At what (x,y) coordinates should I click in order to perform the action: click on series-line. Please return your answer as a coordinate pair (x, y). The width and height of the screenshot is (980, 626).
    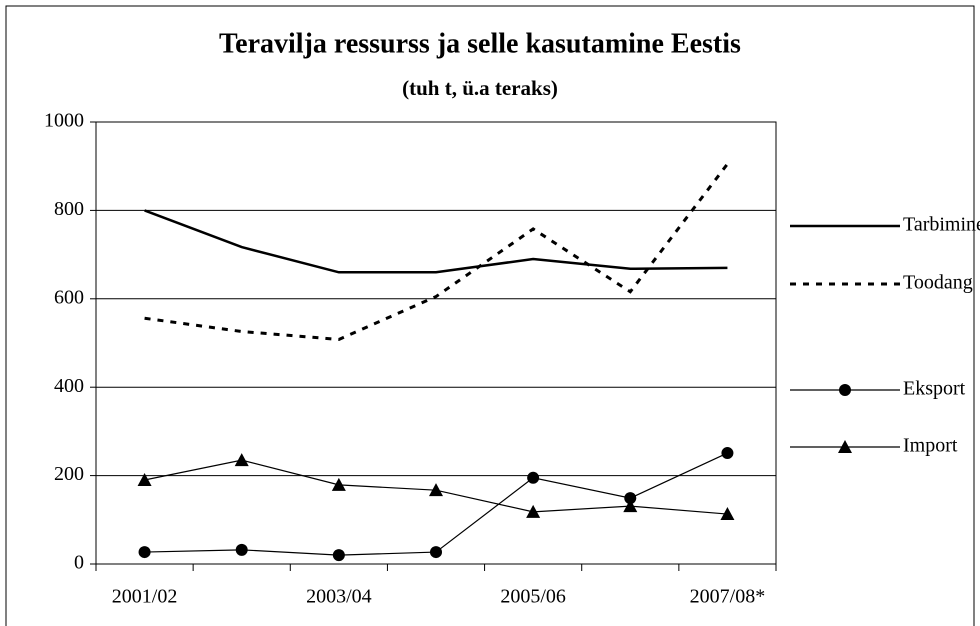
    Looking at the image, I should click on (436, 241).